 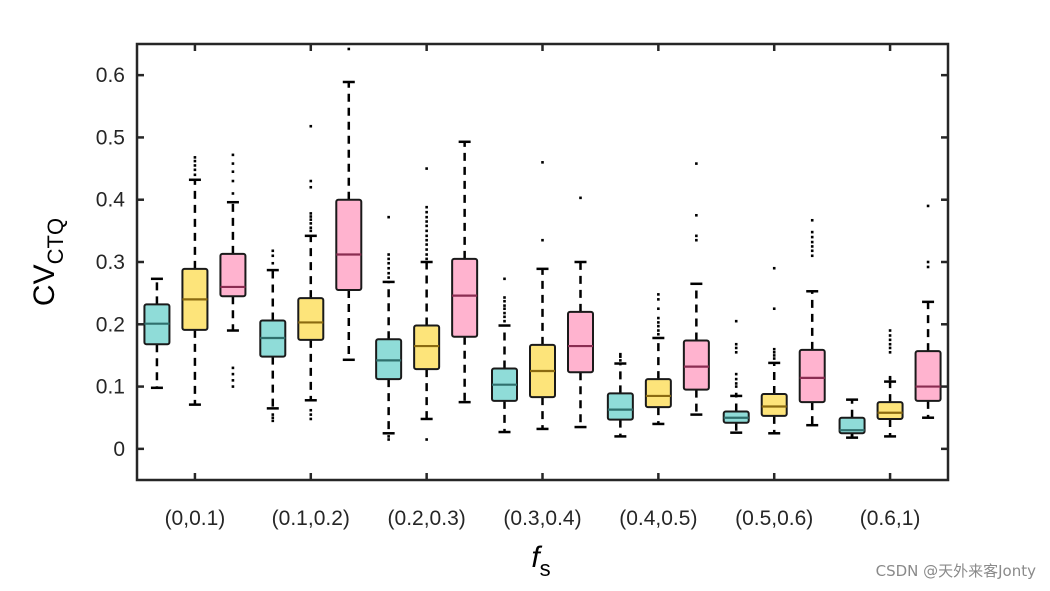 I want to click on x-tick-label: (0.1,0.2), so click(x=311, y=518).